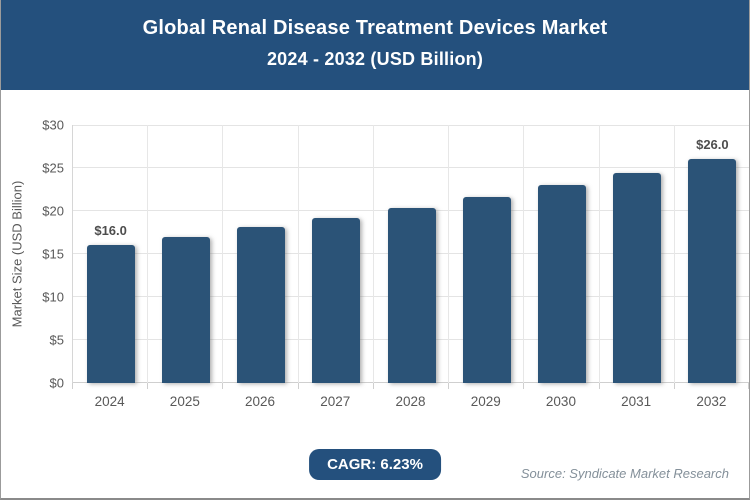 Image resolution: width=750 pixels, height=500 pixels. Describe the element at coordinates (53, 125) in the screenshot. I see `y-axis-tick-label: $30` at that location.